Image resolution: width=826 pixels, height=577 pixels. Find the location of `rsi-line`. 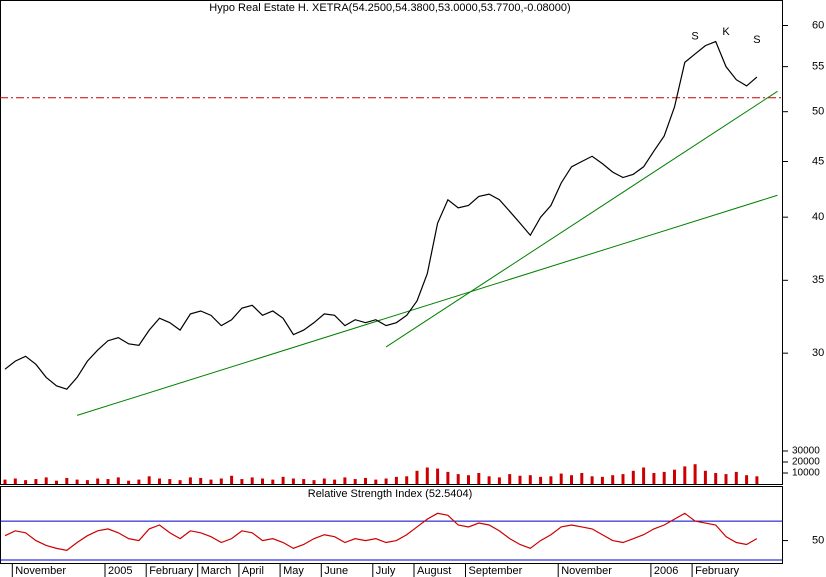

rsi-line is located at coordinates (381, 531).